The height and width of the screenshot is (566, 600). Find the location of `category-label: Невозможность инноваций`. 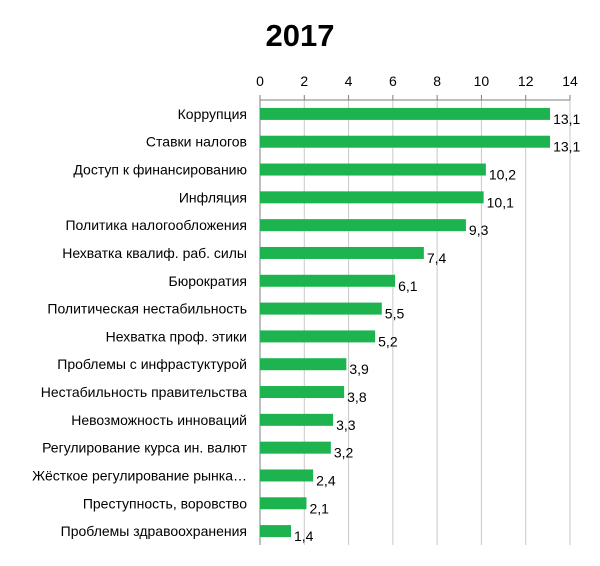

category-label: Невозможность инноваций is located at coordinates (159, 420).